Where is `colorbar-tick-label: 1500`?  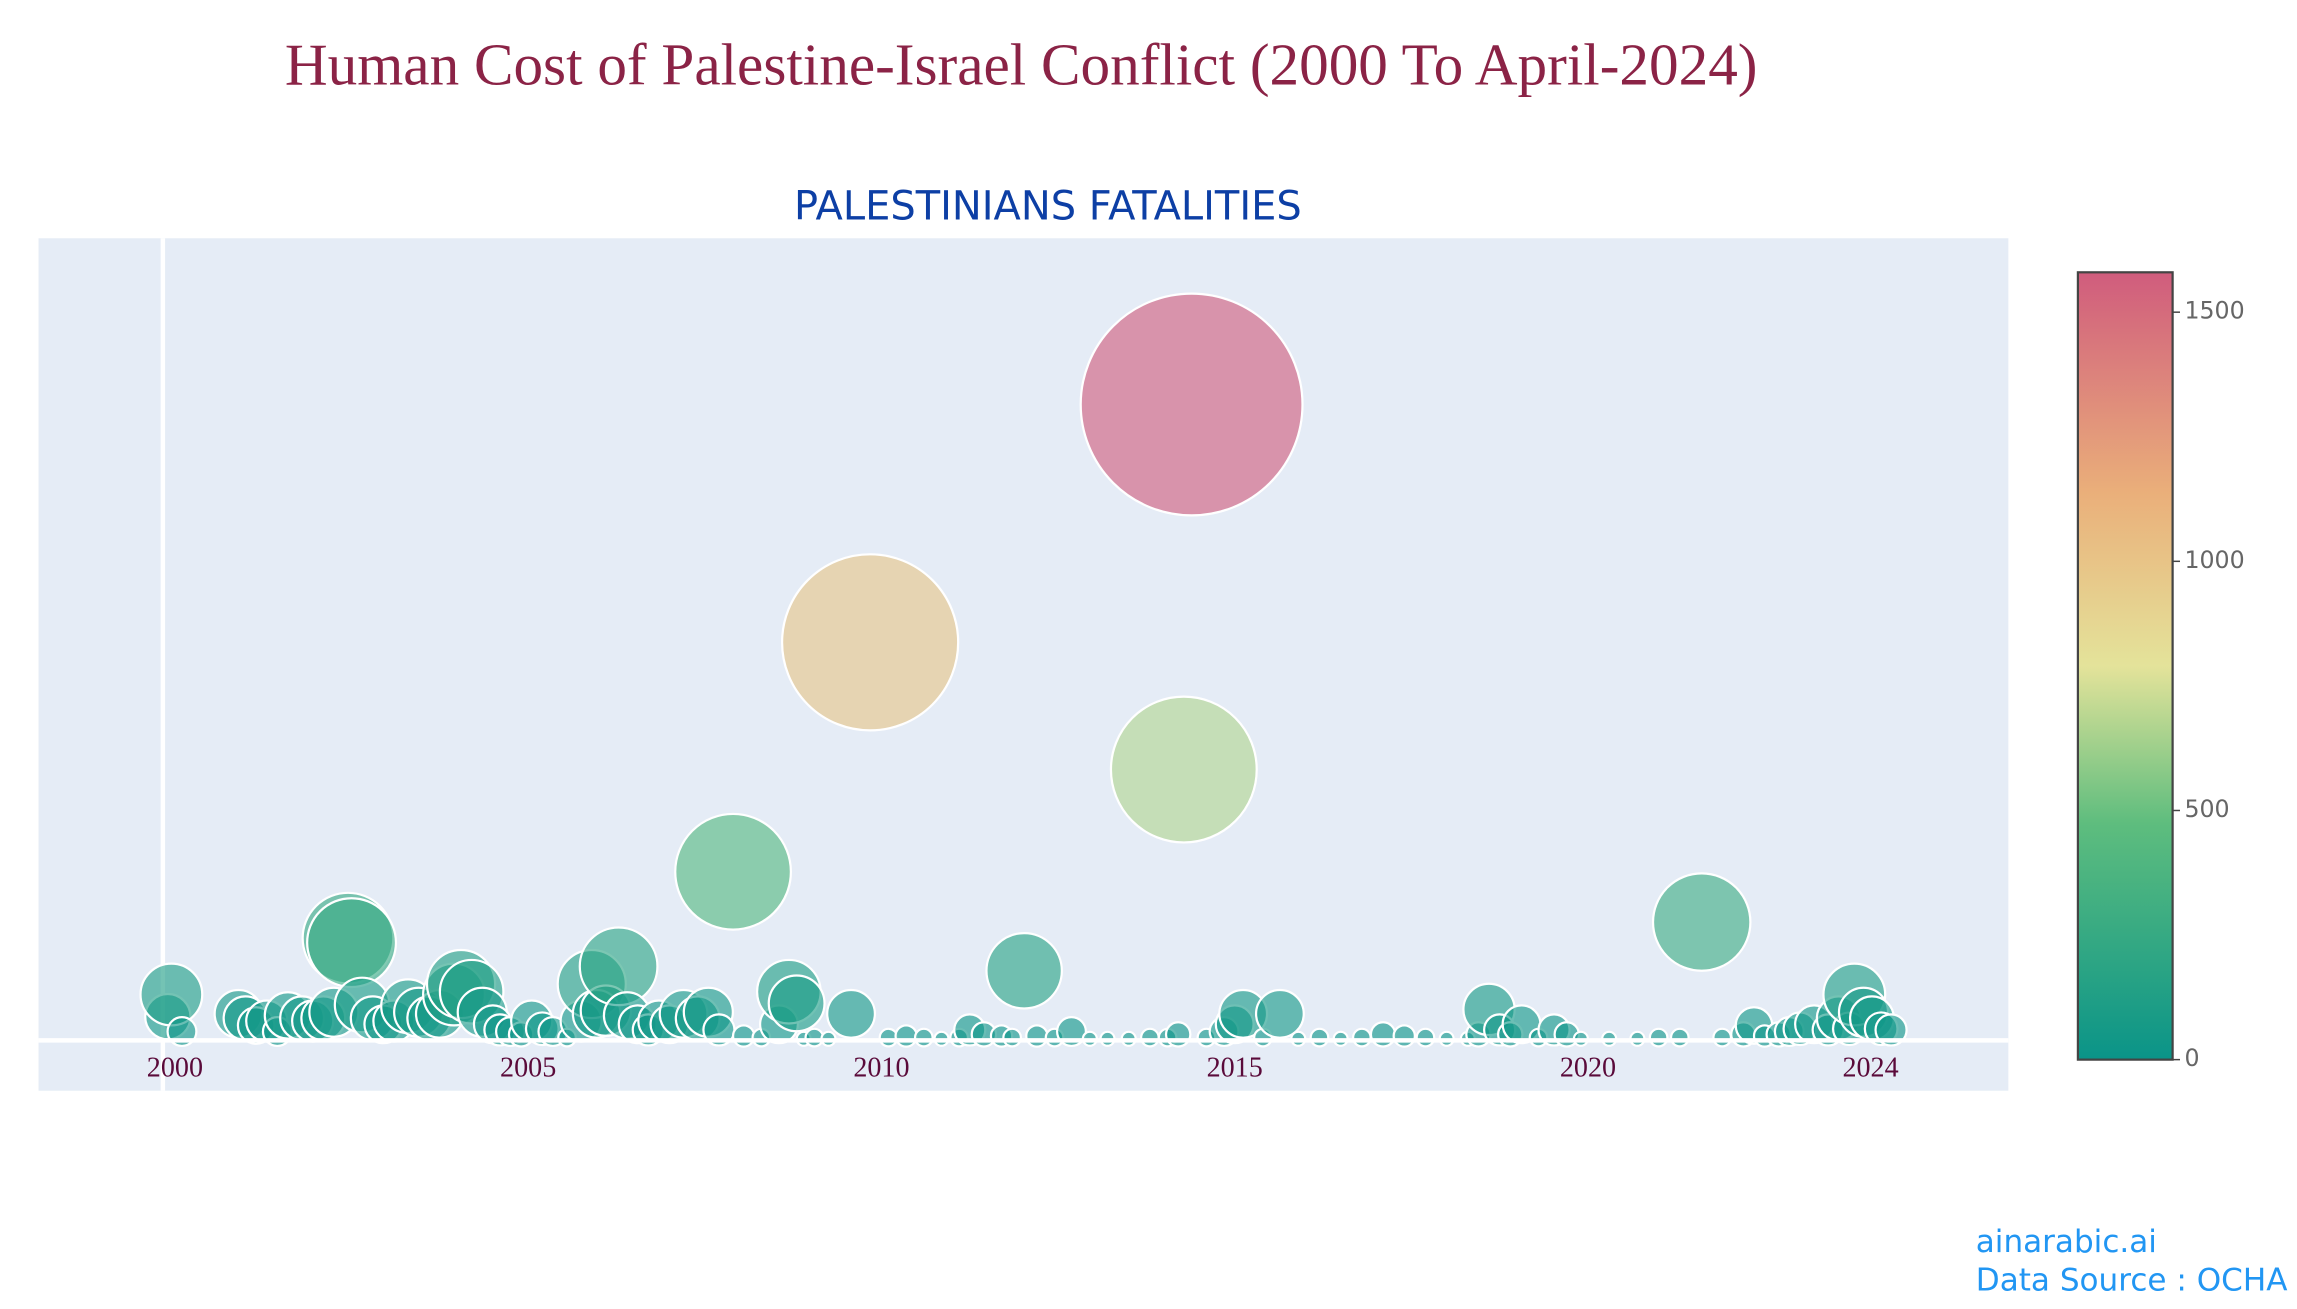 colorbar-tick-label: 1500 is located at coordinates (2214, 311).